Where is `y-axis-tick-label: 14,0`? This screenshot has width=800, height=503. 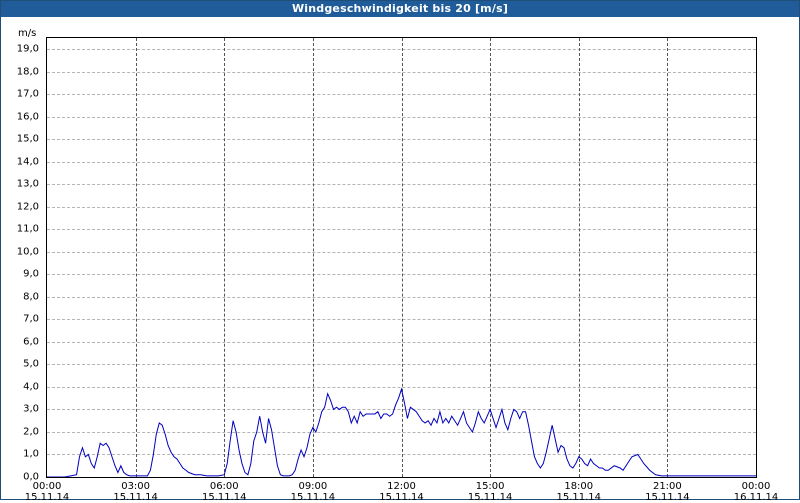
y-axis-tick-label: 14,0 is located at coordinates (27, 162).